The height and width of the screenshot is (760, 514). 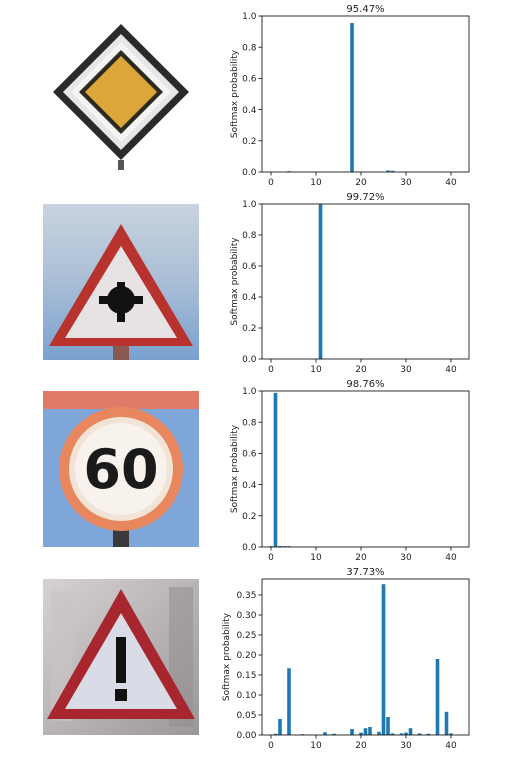 I want to click on y-tick-label: 0.35, so click(x=246, y=596).